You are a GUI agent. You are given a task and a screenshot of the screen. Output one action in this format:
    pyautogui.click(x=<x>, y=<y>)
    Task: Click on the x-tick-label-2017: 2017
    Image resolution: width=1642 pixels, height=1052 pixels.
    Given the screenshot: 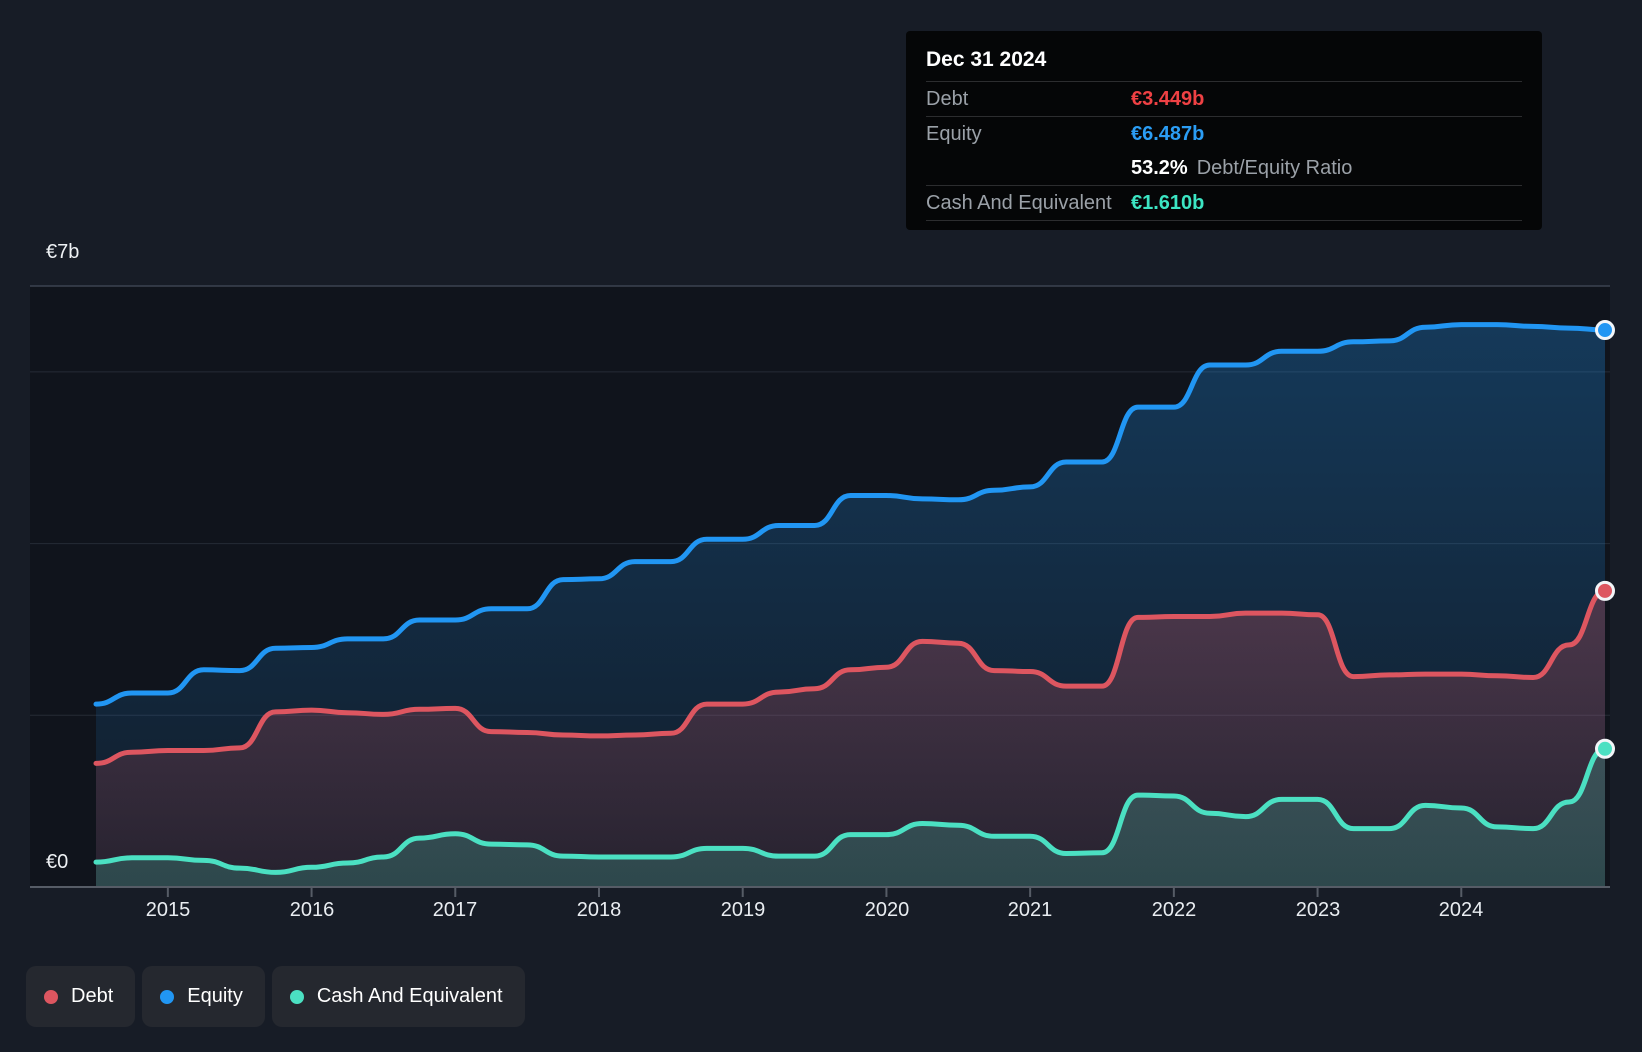 What is the action you would take?
    pyautogui.click(x=455, y=910)
    